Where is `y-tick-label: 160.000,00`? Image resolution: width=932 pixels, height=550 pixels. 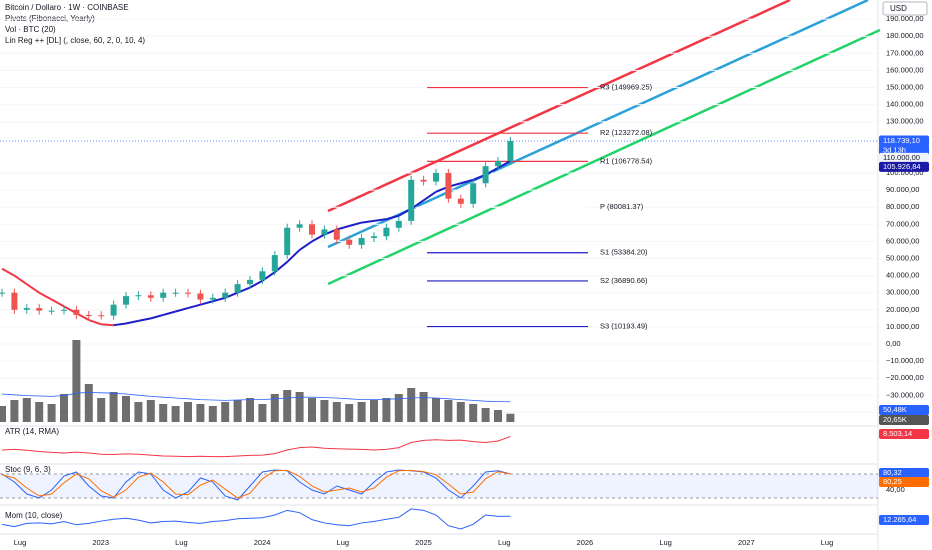
y-tick-label: 160.000,00 is located at coordinates (905, 69).